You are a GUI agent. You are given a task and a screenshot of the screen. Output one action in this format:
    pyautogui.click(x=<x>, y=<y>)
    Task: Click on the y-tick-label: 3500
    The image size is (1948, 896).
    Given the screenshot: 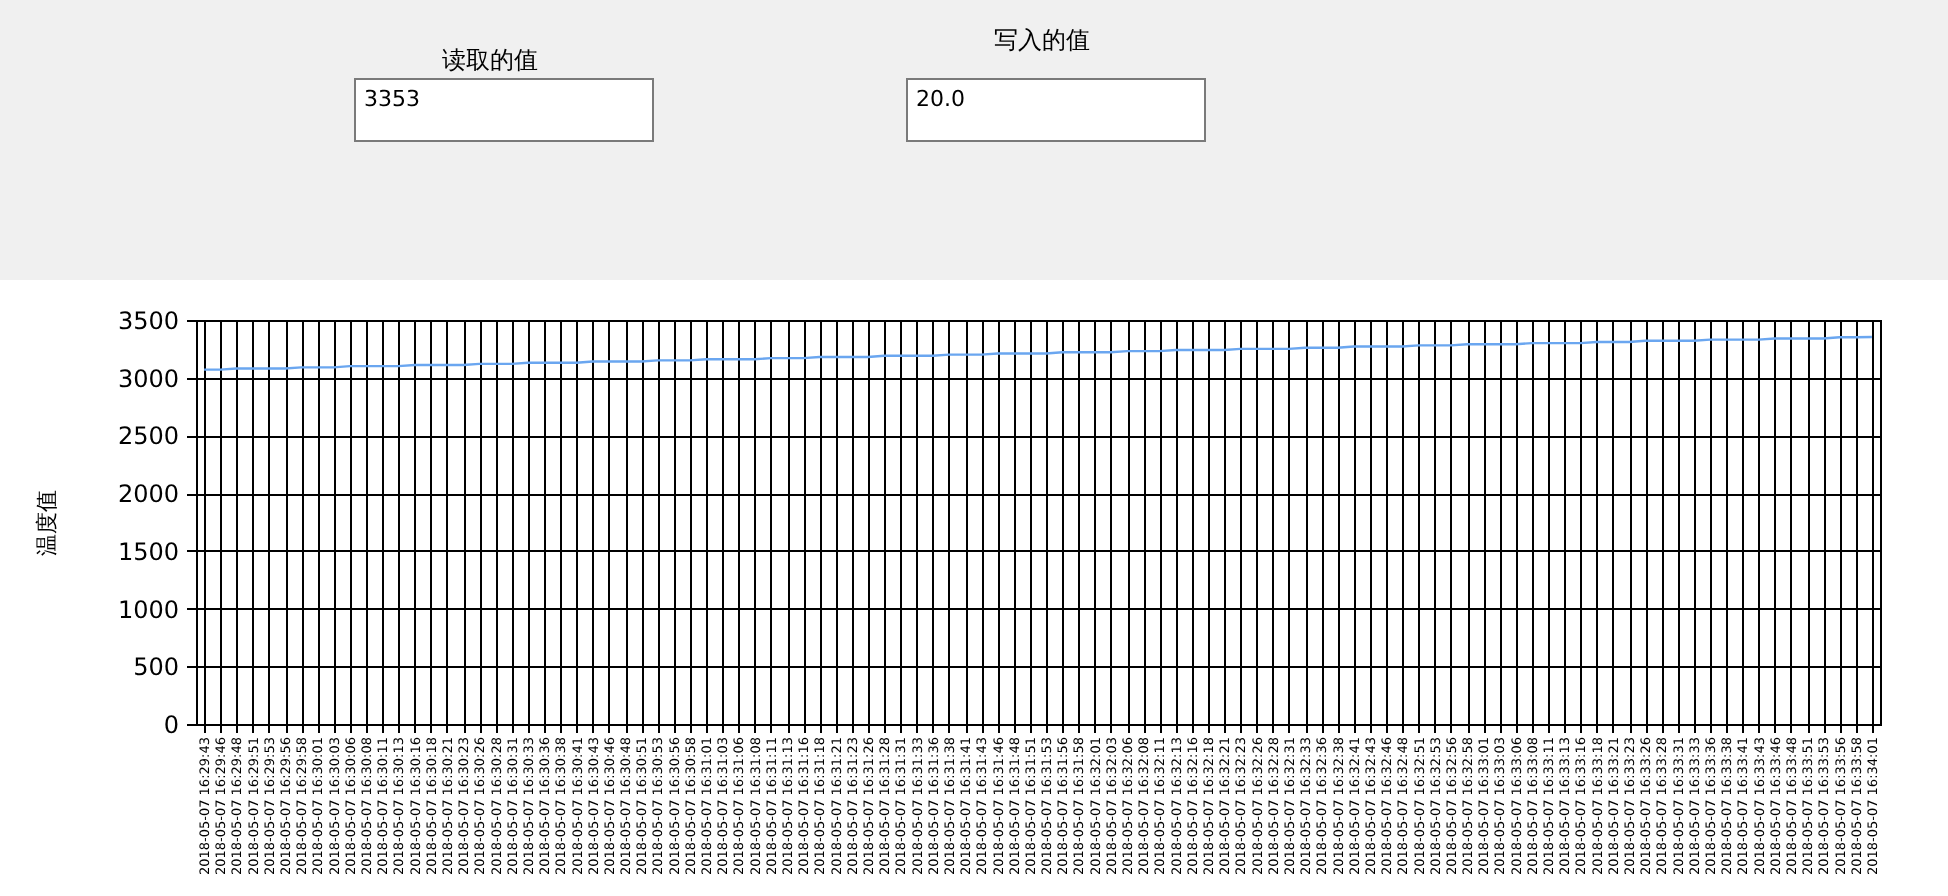 What is the action you would take?
    pyautogui.click(x=148, y=321)
    